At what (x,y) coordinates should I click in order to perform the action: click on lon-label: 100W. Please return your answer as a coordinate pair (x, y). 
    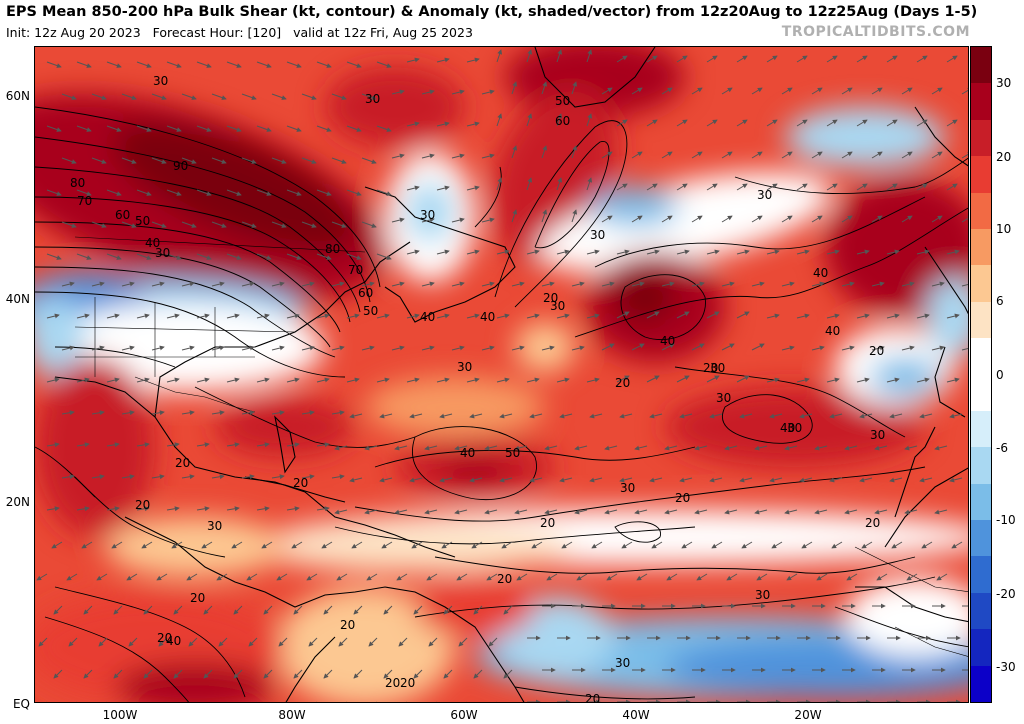
    Looking at the image, I should click on (120, 715).